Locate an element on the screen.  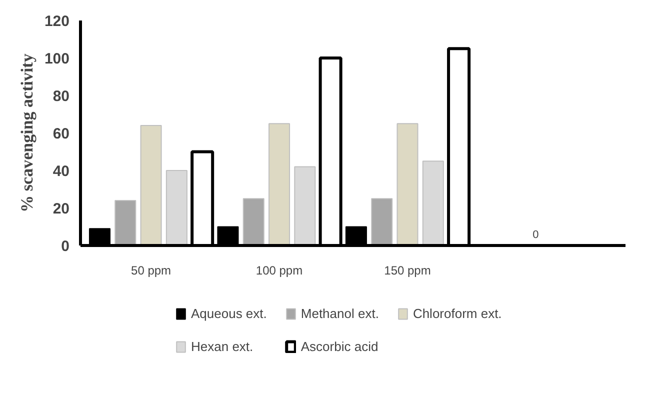
x-tick-label: 100 ppm is located at coordinates (279, 271).